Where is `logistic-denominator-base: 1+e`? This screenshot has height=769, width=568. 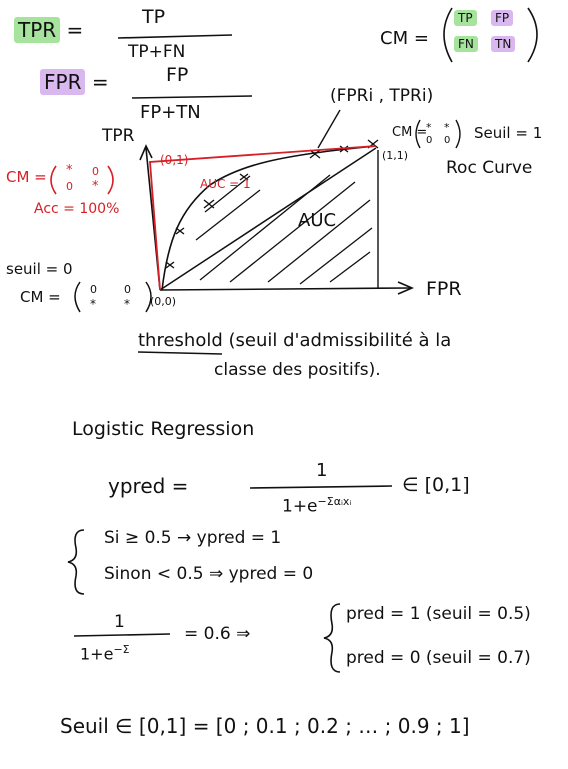 logistic-denominator-base: 1+e is located at coordinates (300, 506).